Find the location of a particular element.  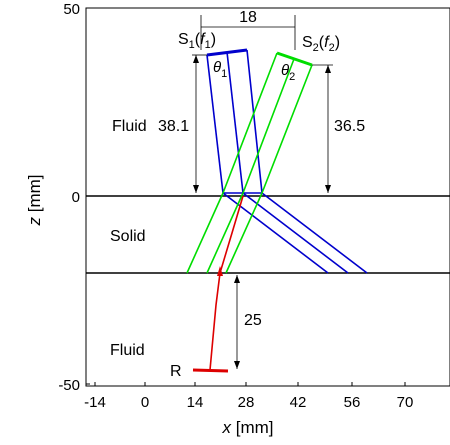

x-axis-var: x is located at coordinates (227, 427).